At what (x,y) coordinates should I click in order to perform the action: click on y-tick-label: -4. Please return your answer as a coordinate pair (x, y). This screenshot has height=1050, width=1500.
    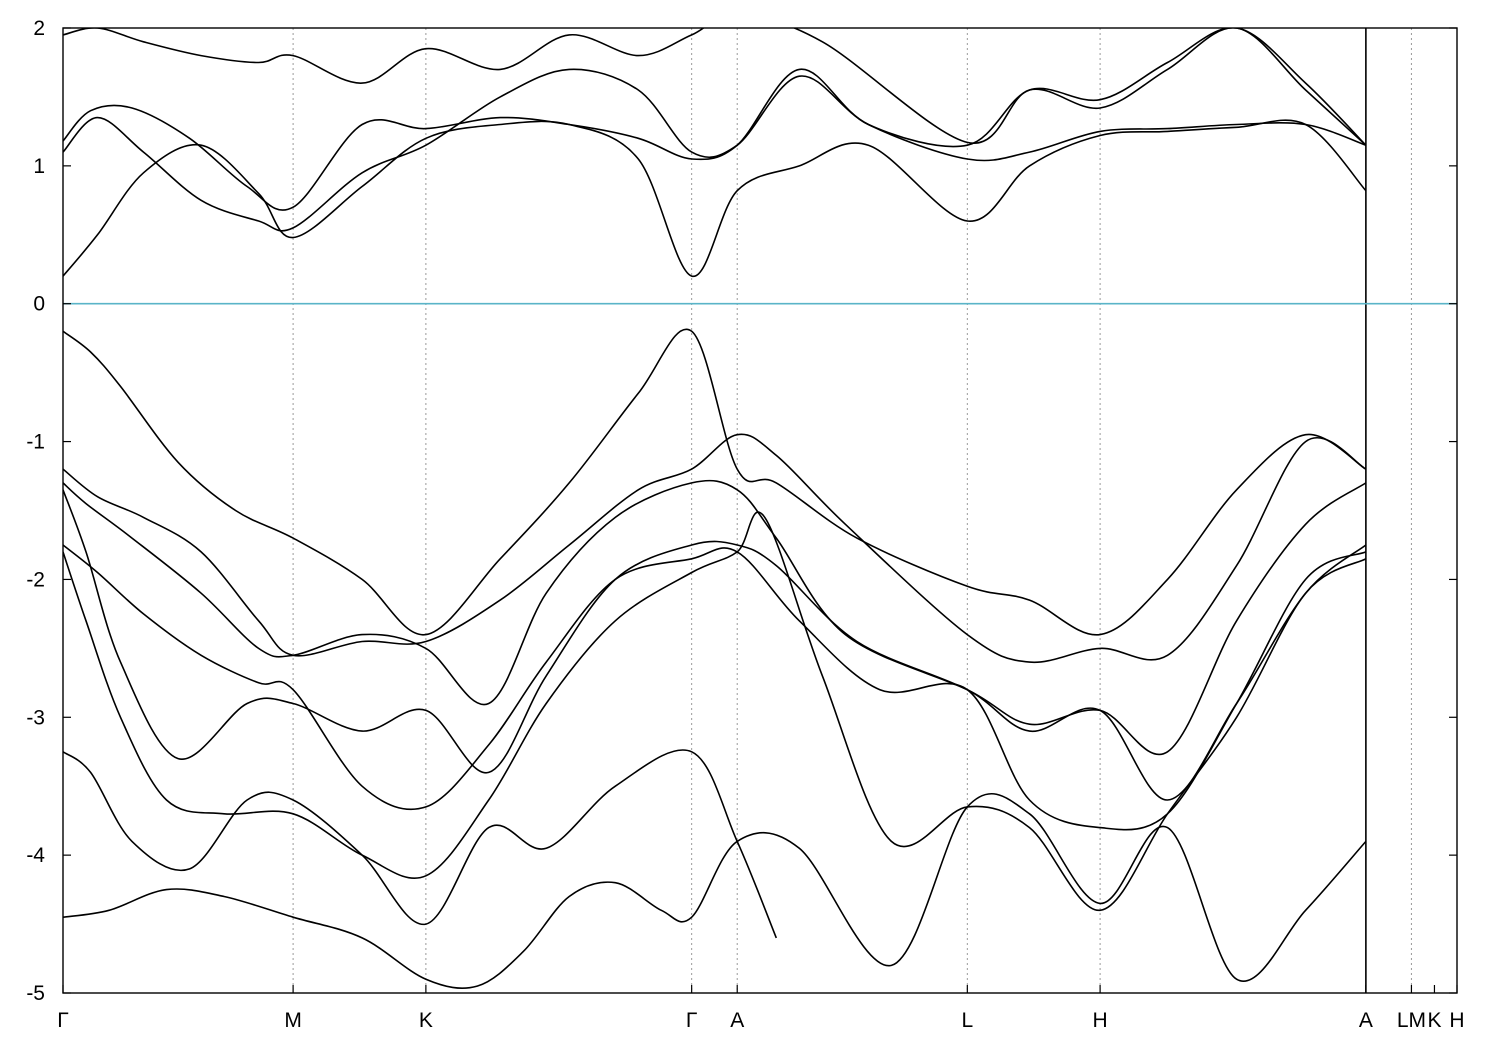
    Looking at the image, I should click on (35, 855).